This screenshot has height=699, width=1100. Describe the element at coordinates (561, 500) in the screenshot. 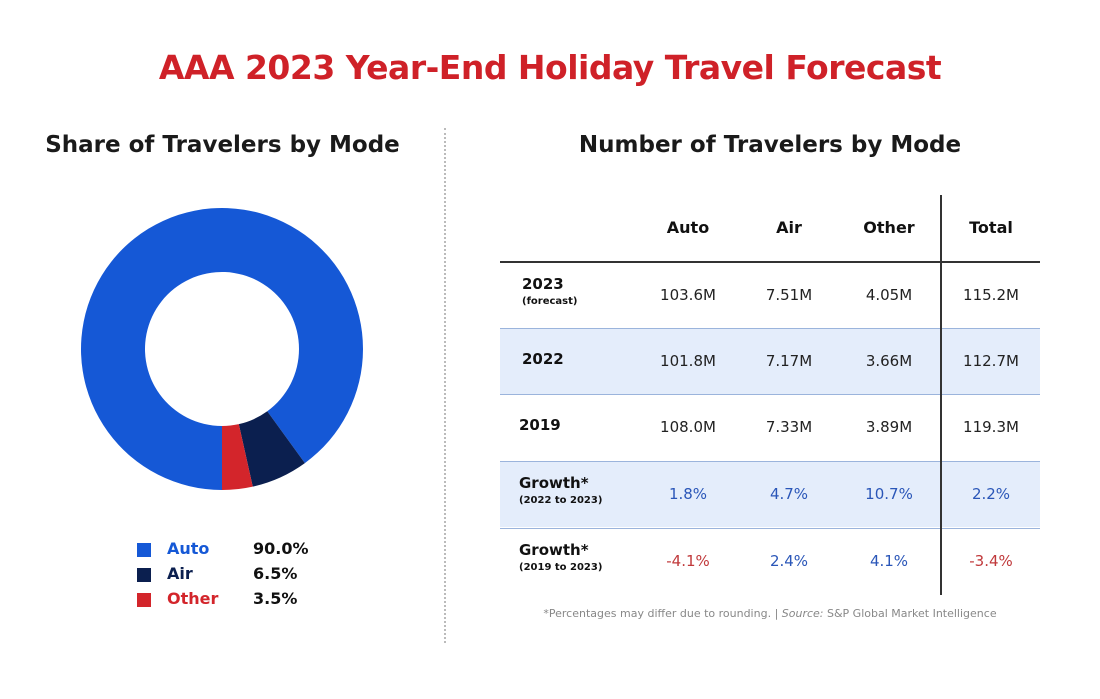

I see `row-sublabel: (2022 to 2023)` at that location.